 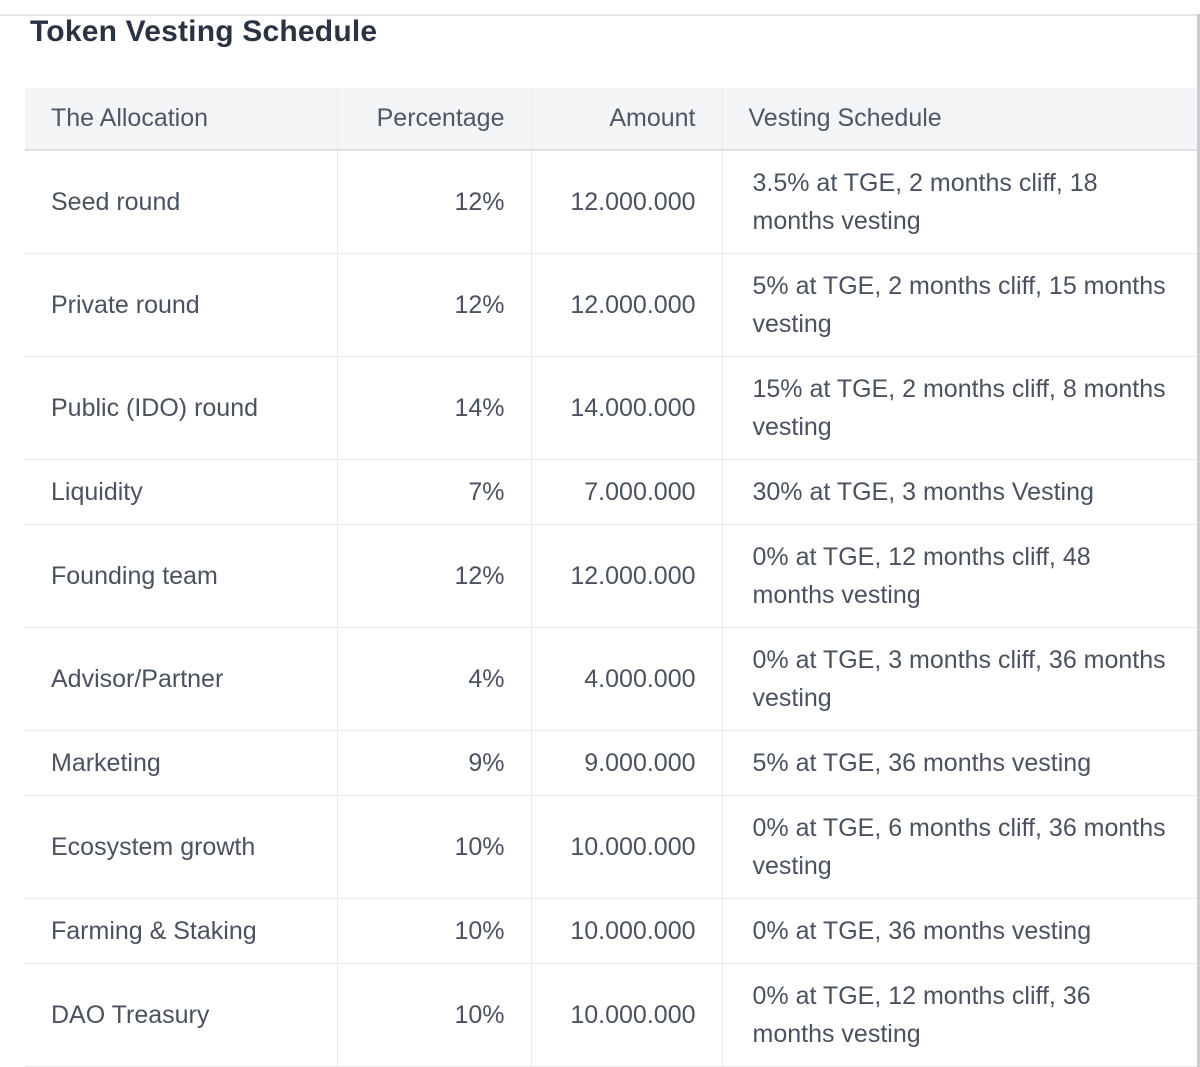 What do you see at coordinates (433, 492) in the screenshot?
I see `percentage-cell: 7%` at bounding box center [433, 492].